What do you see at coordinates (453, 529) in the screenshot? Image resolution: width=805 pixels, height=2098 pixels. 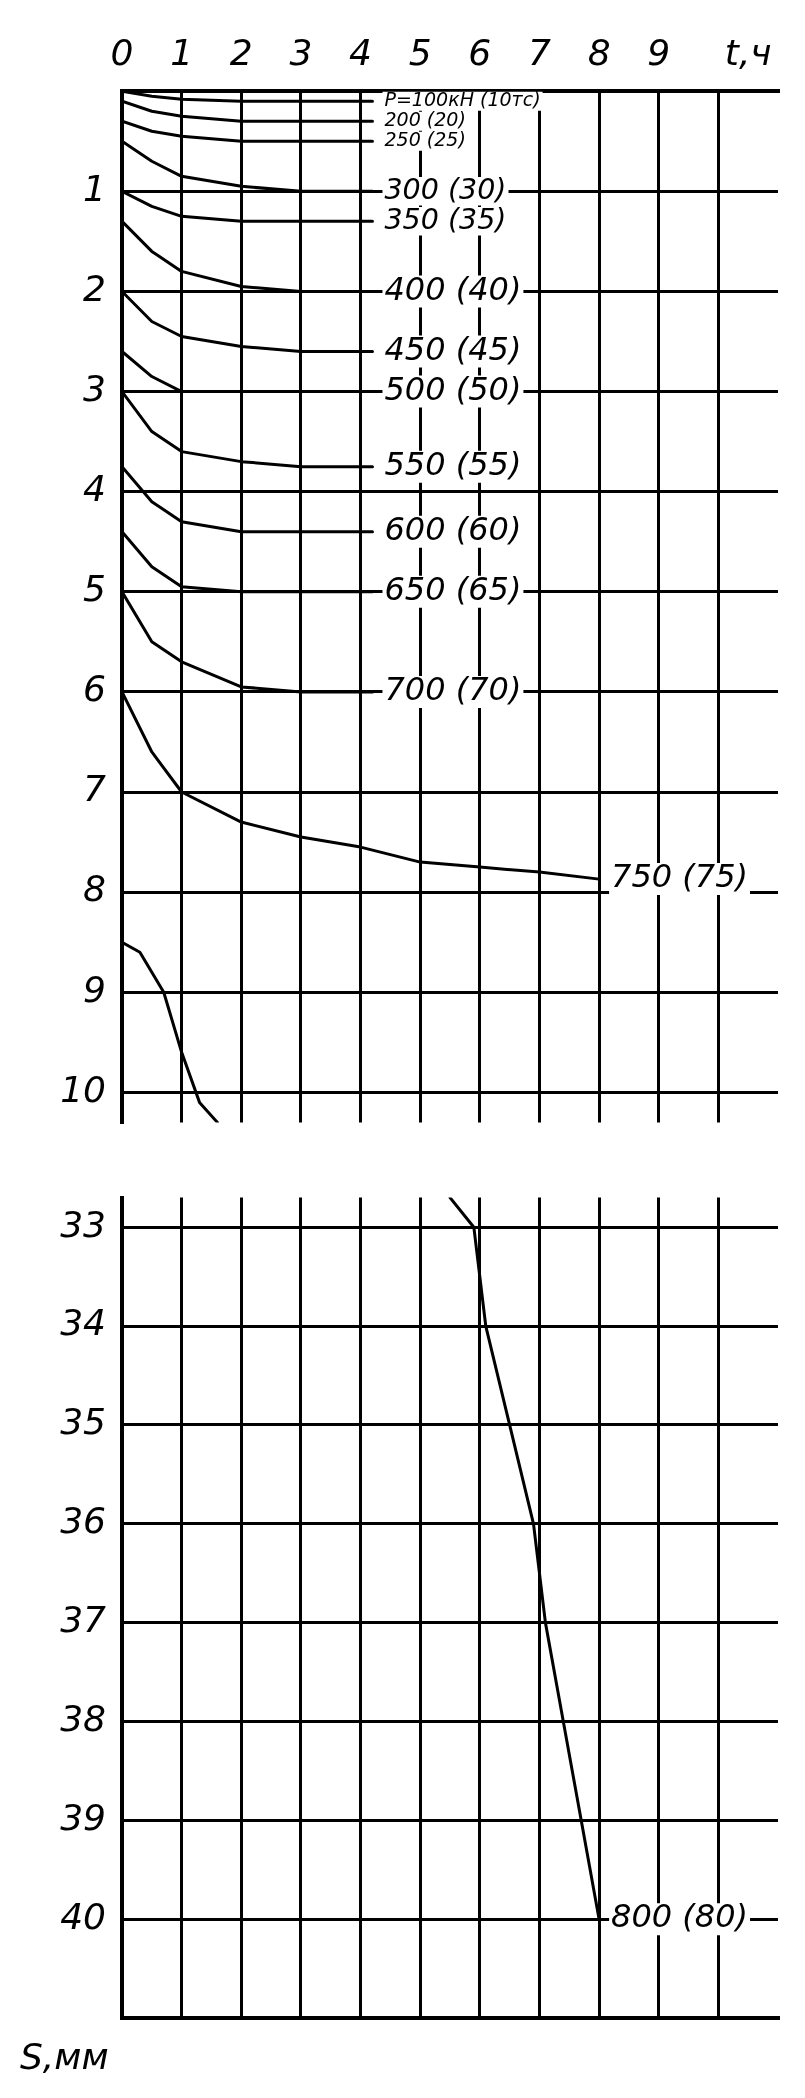 I see `series-label: 600 (60)` at bounding box center [453, 529].